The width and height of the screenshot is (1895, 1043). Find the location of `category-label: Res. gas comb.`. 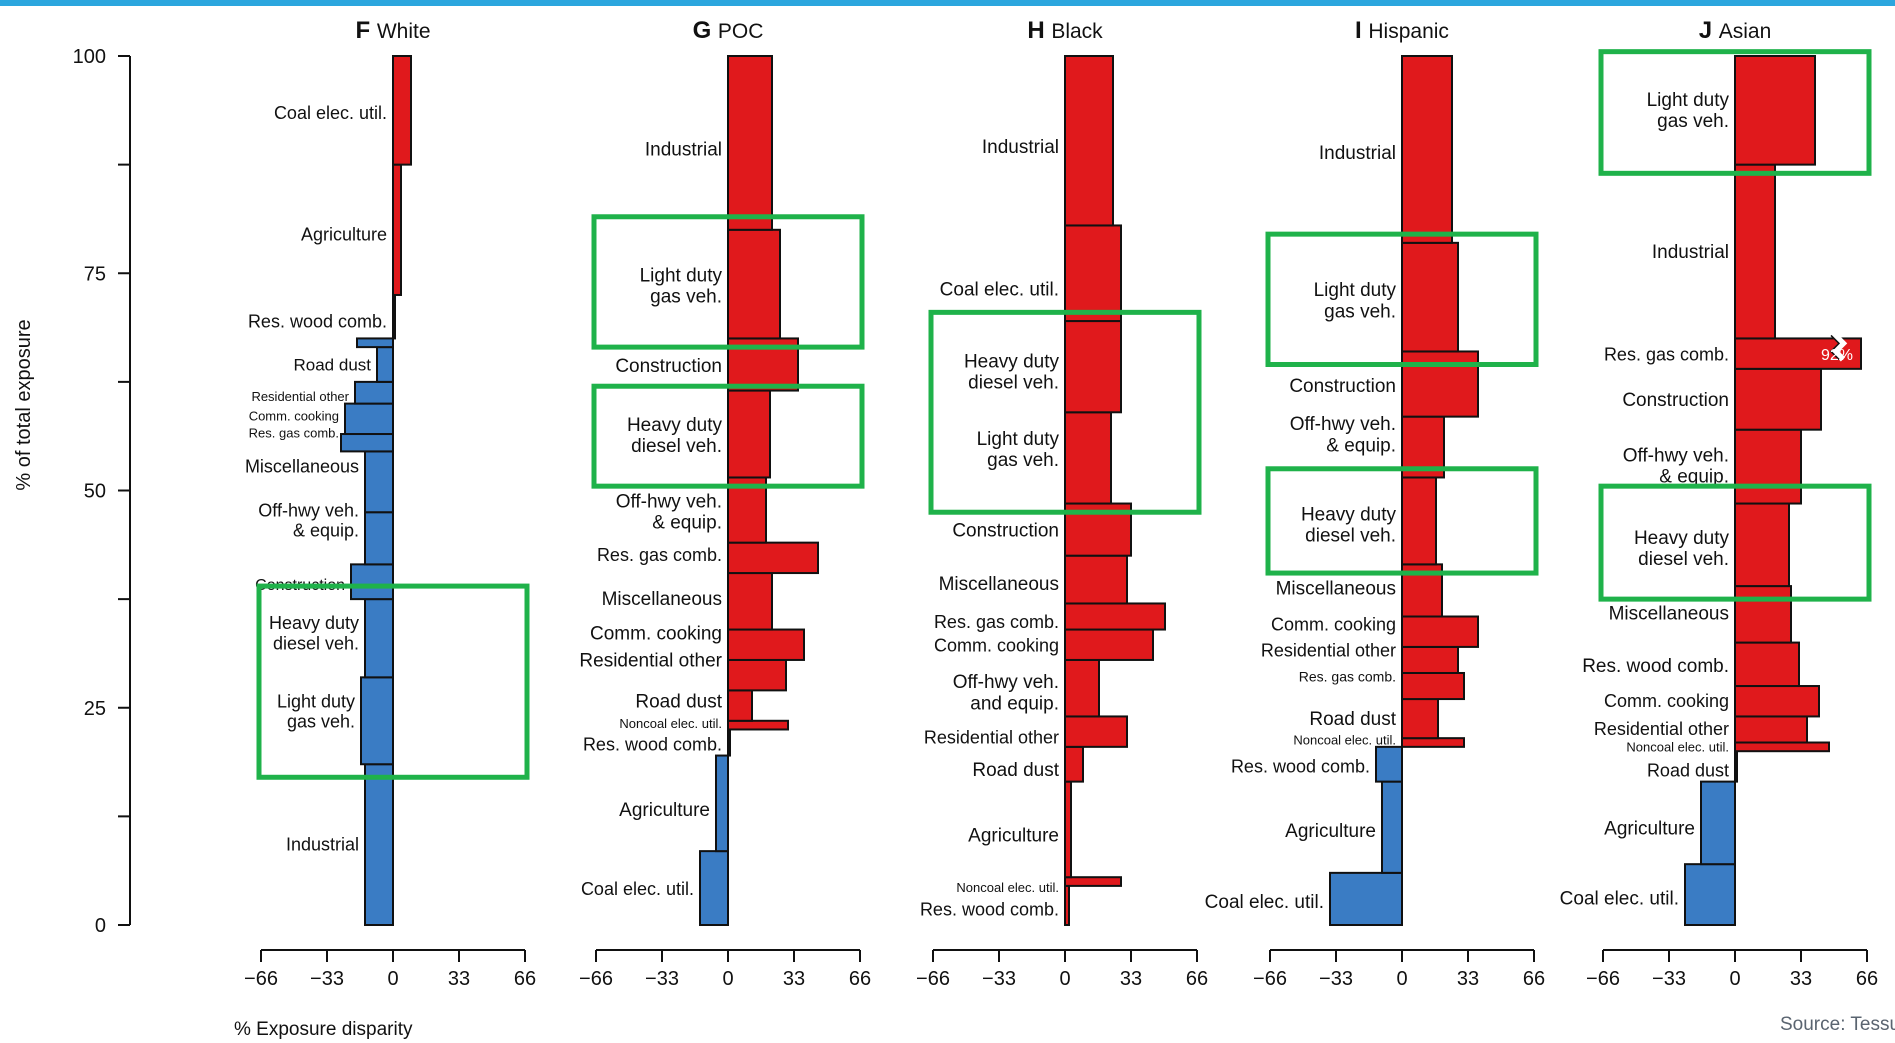

category-label: Res. gas comb. is located at coordinates (1666, 354).